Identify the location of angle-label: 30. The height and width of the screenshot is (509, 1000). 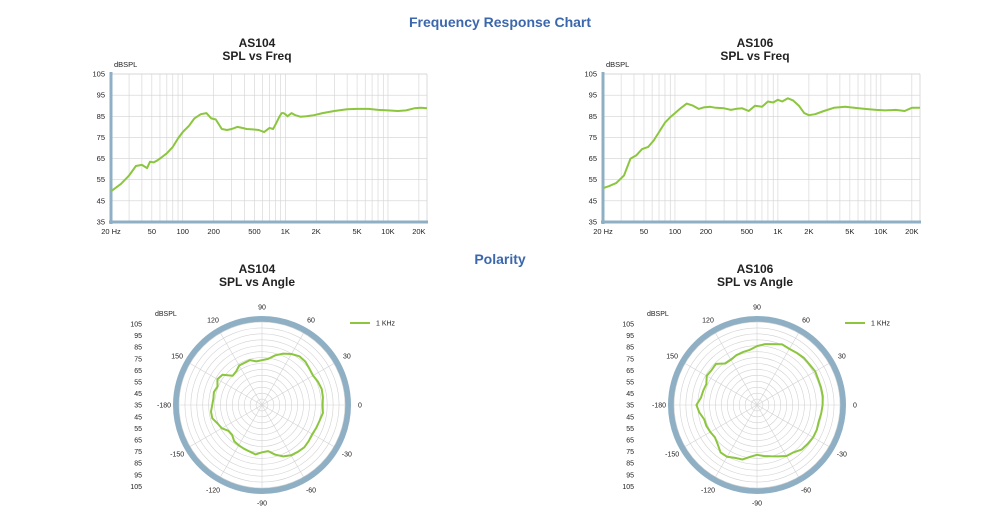
(347, 357).